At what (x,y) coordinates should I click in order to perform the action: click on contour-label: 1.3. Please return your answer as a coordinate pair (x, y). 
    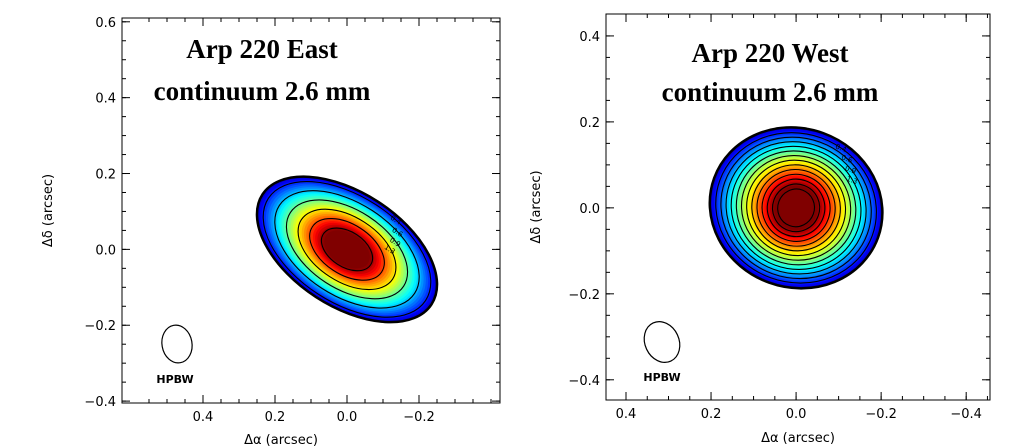
    Looking at the image, I should click on (851, 180).